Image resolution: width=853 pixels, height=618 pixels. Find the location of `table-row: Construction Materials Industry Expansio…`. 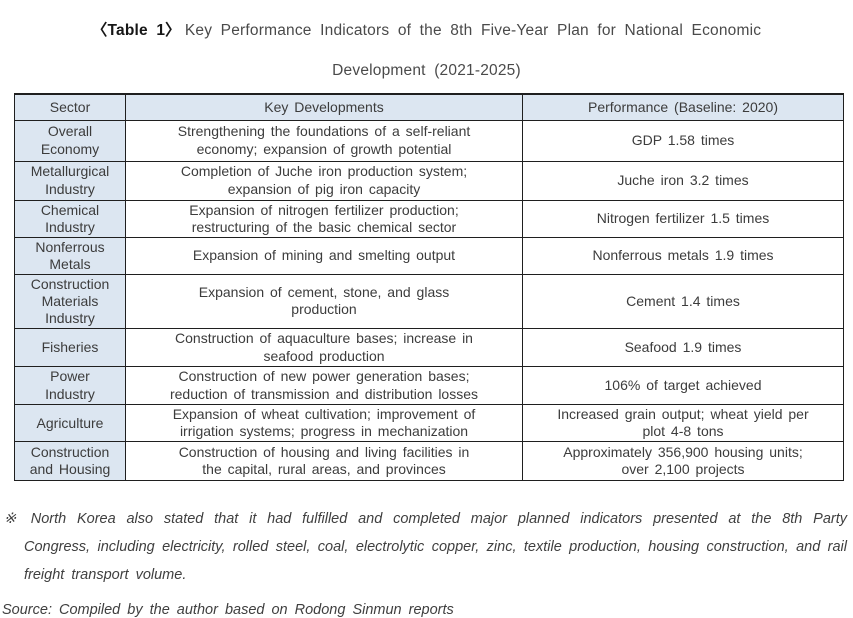

table-row: Construction Materials Industry Expansio… is located at coordinates (429, 301).